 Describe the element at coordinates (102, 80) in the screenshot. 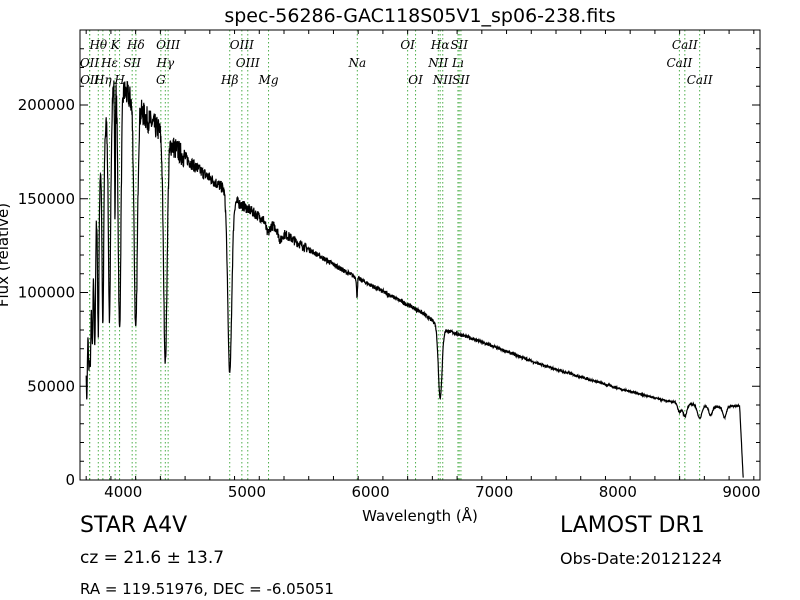

I see `line-label: Hη` at that location.